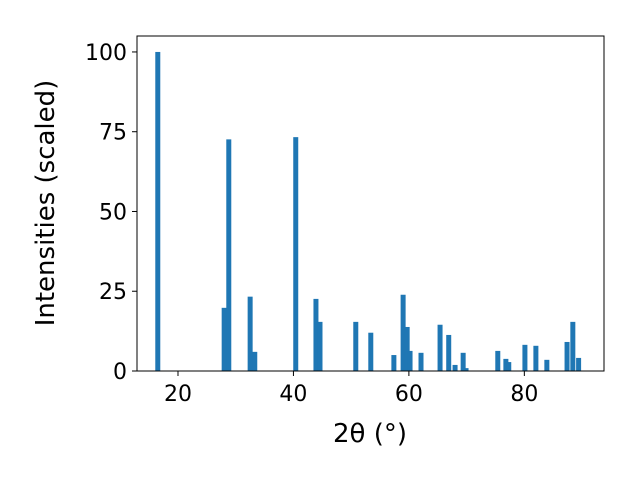 The image size is (640, 484). What do you see at coordinates (106, 53) in the screenshot?
I see `y-tick-label: 100` at bounding box center [106, 53].